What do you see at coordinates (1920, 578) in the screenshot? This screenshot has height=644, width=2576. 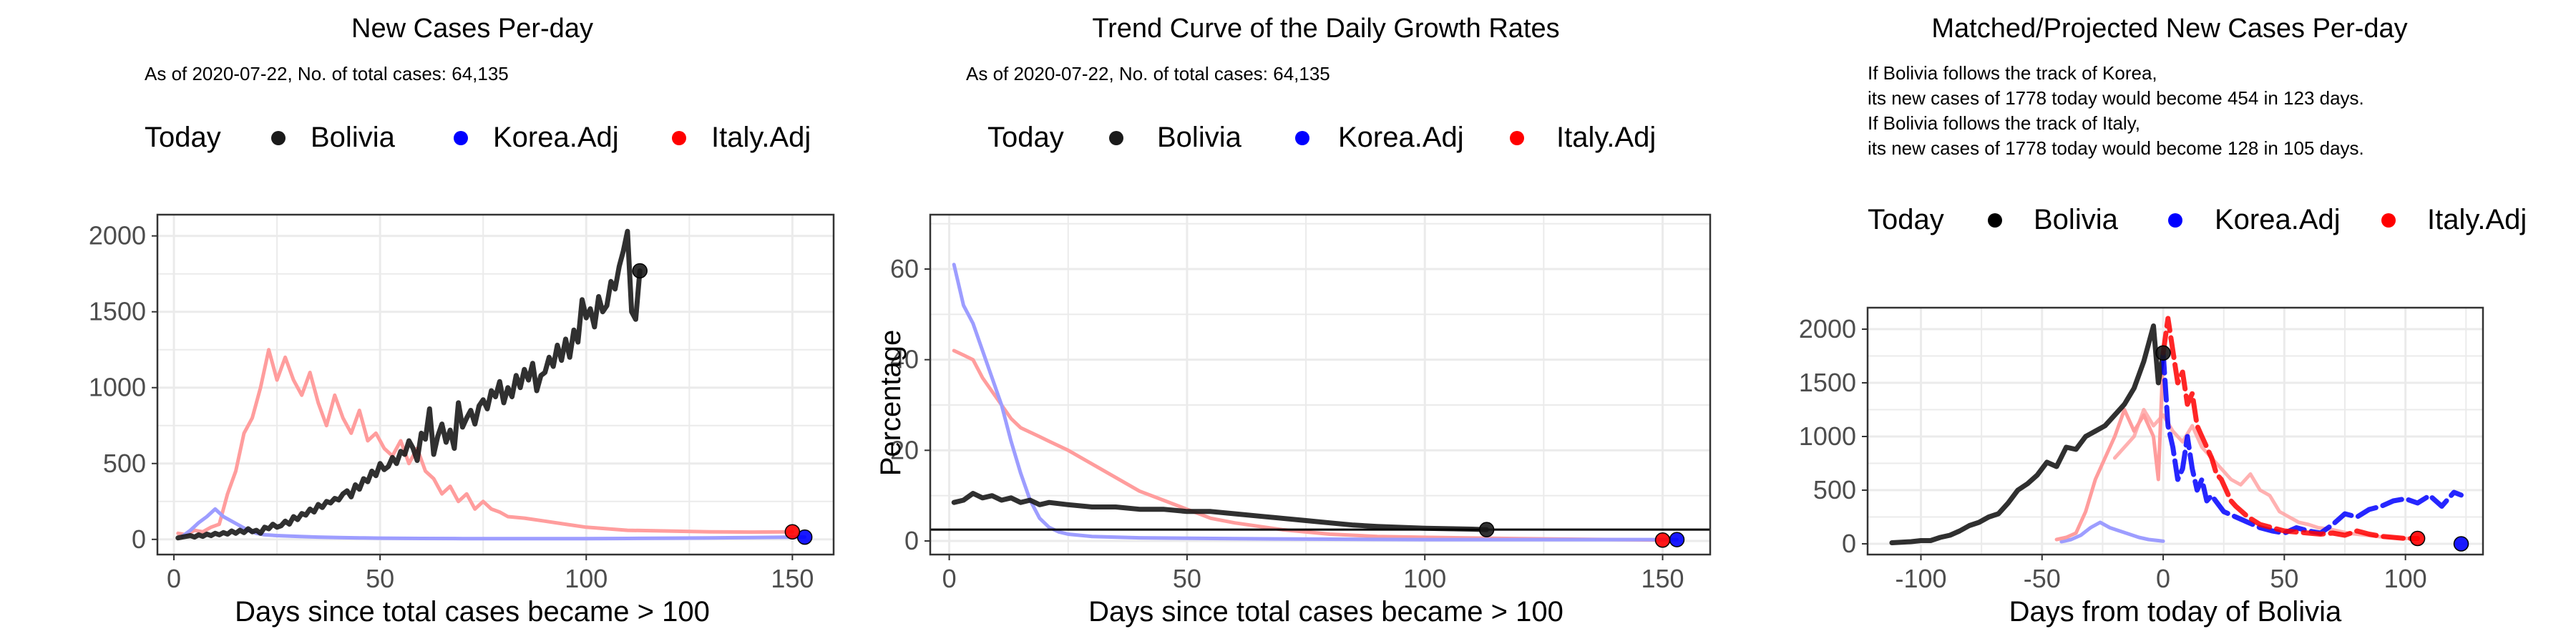 I see `x-tick-label: -100` at bounding box center [1920, 578].